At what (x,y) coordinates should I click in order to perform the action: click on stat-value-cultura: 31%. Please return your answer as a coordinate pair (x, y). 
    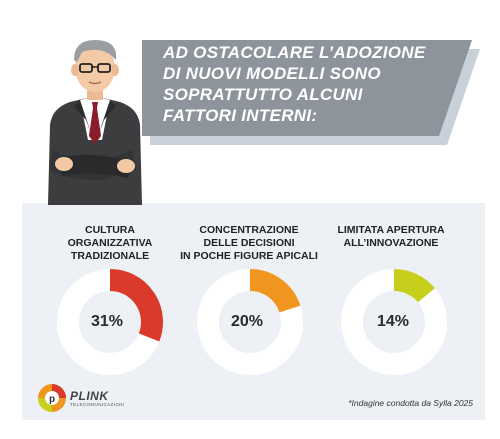
    Looking at the image, I should click on (107, 321).